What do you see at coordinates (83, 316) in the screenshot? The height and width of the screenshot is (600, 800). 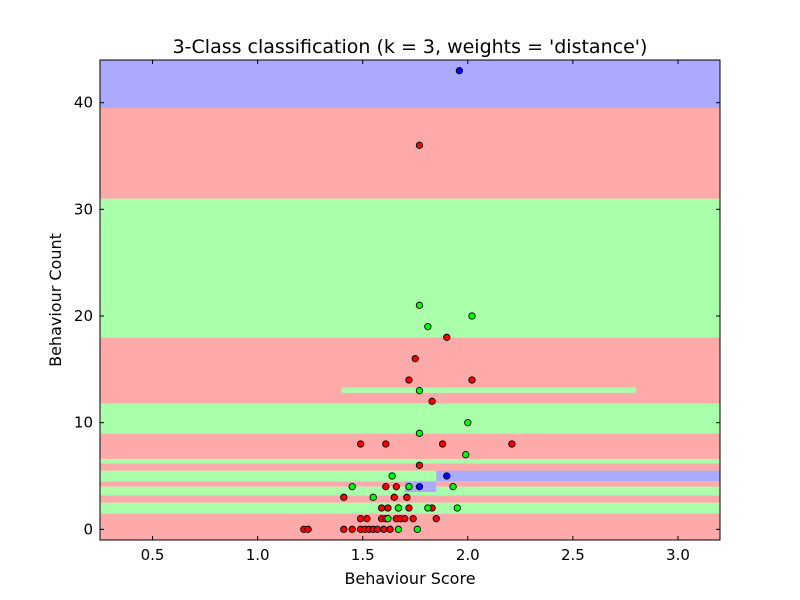 I see `y-tick-label: 20` at bounding box center [83, 316].